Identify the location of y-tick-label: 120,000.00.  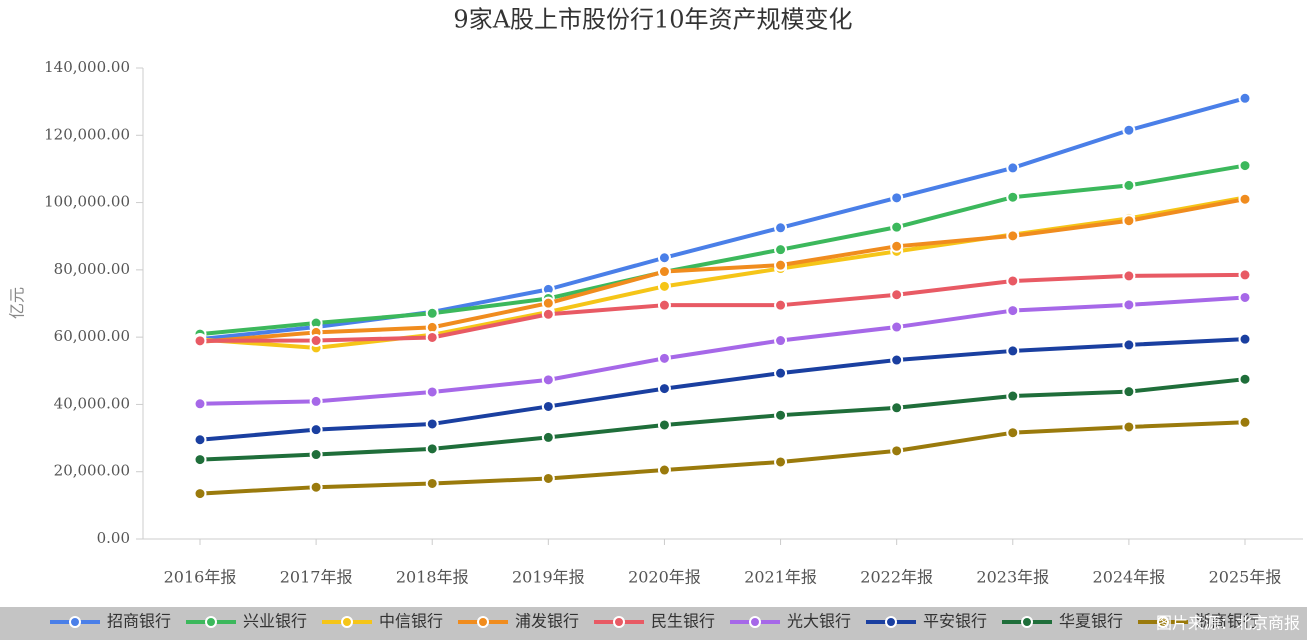
(87, 134).